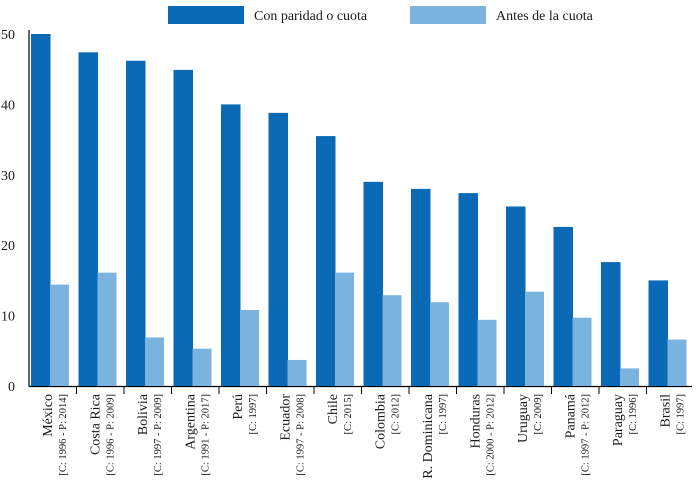 Image resolution: width=700 pixels, height=497 pixels. What do you see at coordinates (48, 415) in the screenshot?
I see `category-label: México` at bounding box center [48, 415].